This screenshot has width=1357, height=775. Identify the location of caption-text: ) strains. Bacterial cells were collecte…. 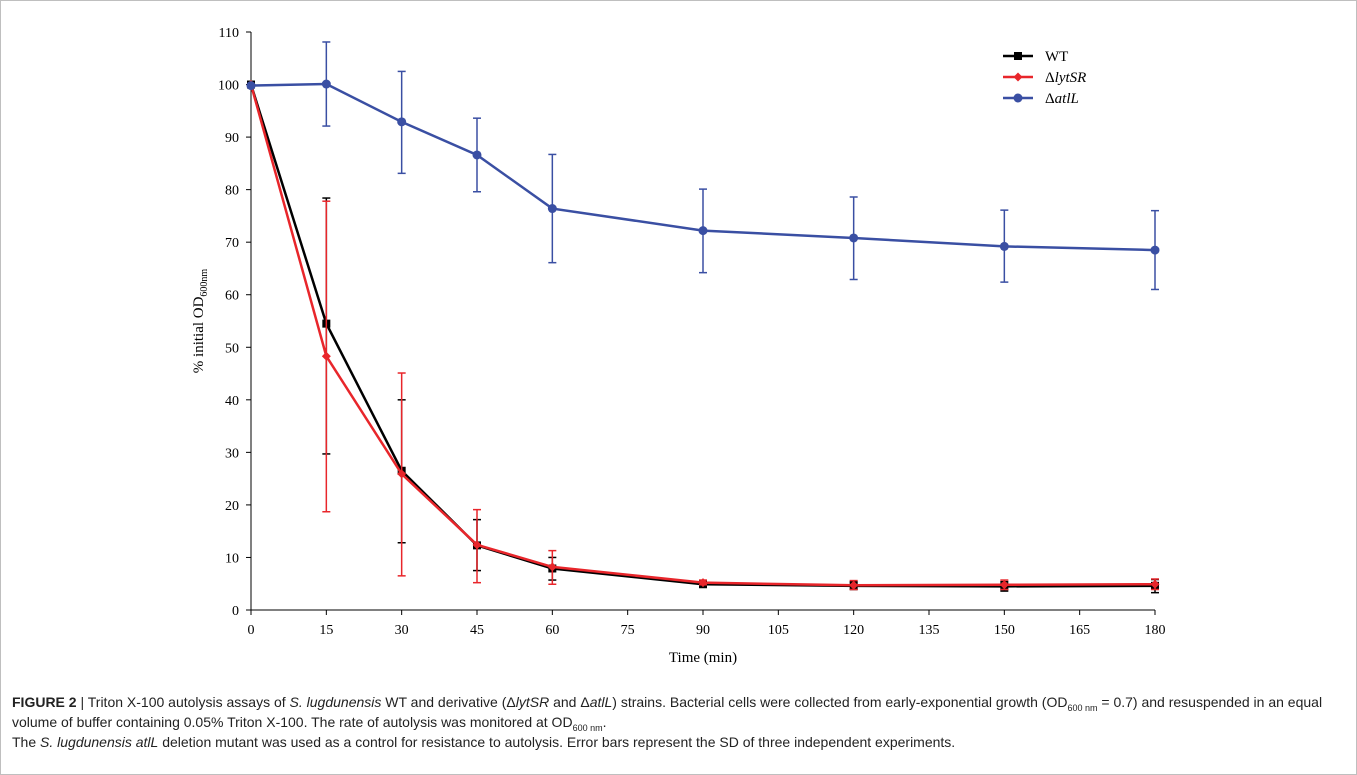
(840, 702).